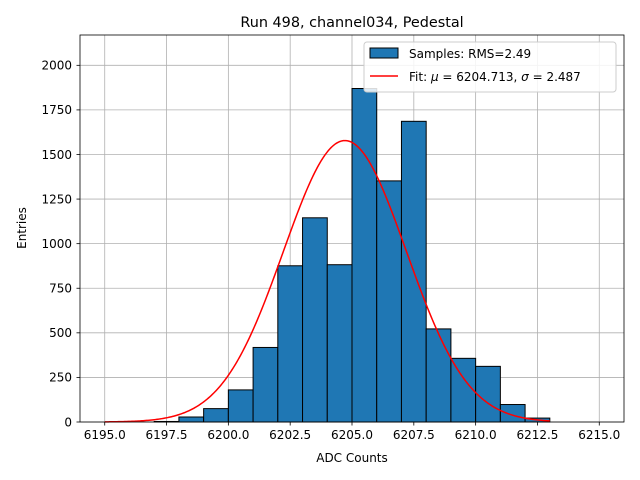  What do you see at coordinates (599, 435) in the screenshot?
I see `x-tick-label: 6215.0` at bounding box center [599, 435].